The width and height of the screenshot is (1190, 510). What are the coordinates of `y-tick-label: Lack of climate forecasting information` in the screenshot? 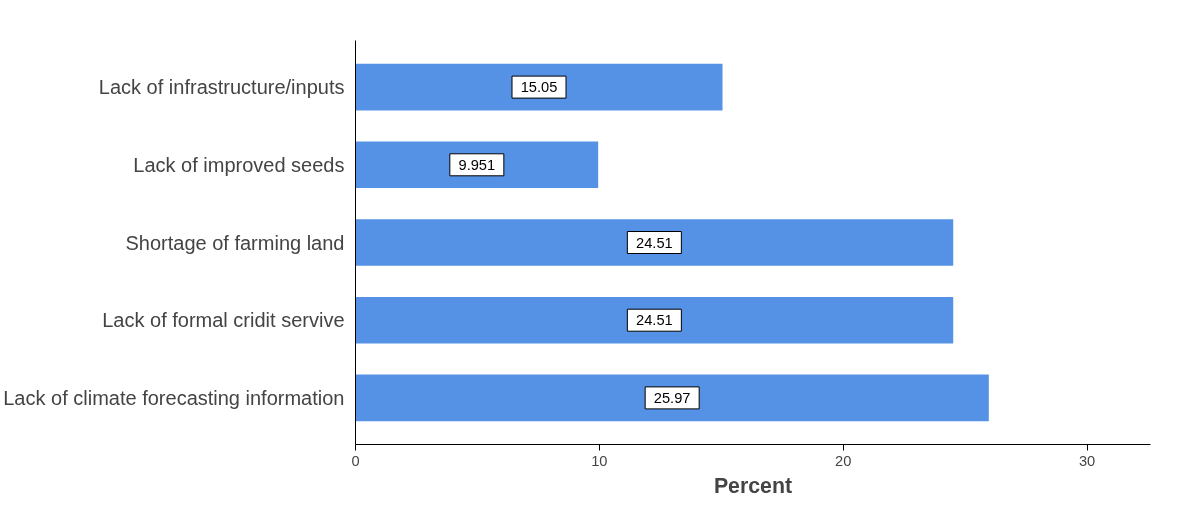 It's located at (174, 397).